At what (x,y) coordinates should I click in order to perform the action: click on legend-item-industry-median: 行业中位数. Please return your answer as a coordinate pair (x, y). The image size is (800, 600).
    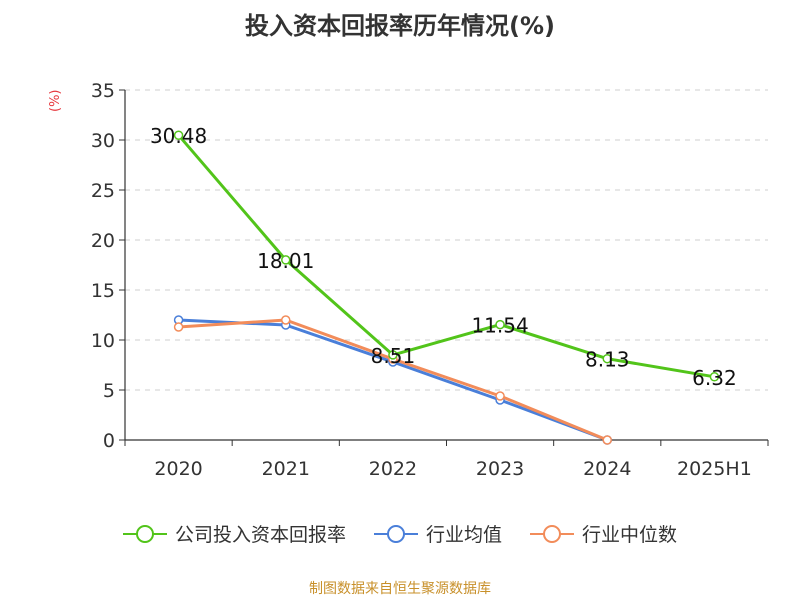
    Looking at the image, I should click on (603, 533).